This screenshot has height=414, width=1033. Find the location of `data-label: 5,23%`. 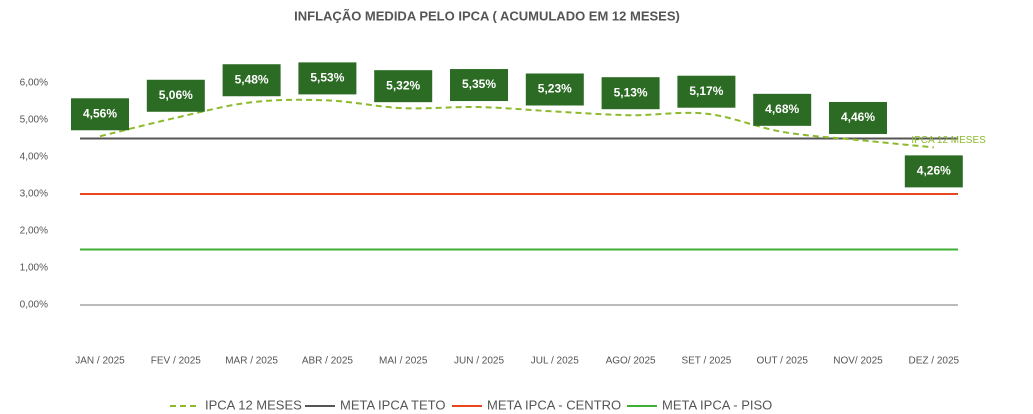

data-label: 5,23% is located at coordinates (555, 89).